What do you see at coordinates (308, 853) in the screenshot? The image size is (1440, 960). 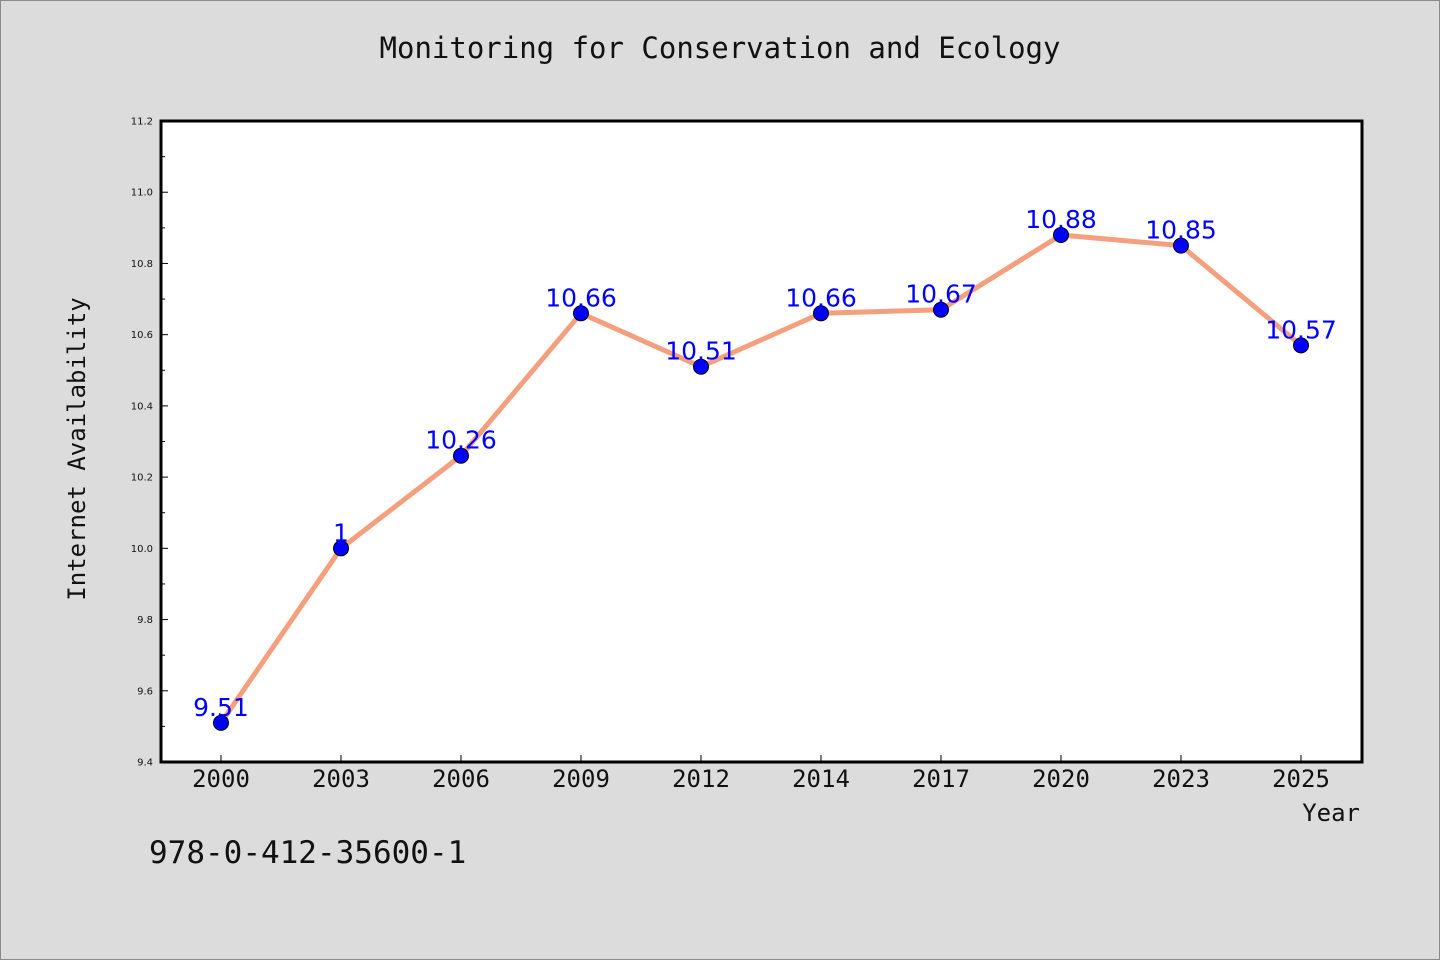 I see `isbn-label: 978-0-412-35600-1` at bounding box center [308, 853].